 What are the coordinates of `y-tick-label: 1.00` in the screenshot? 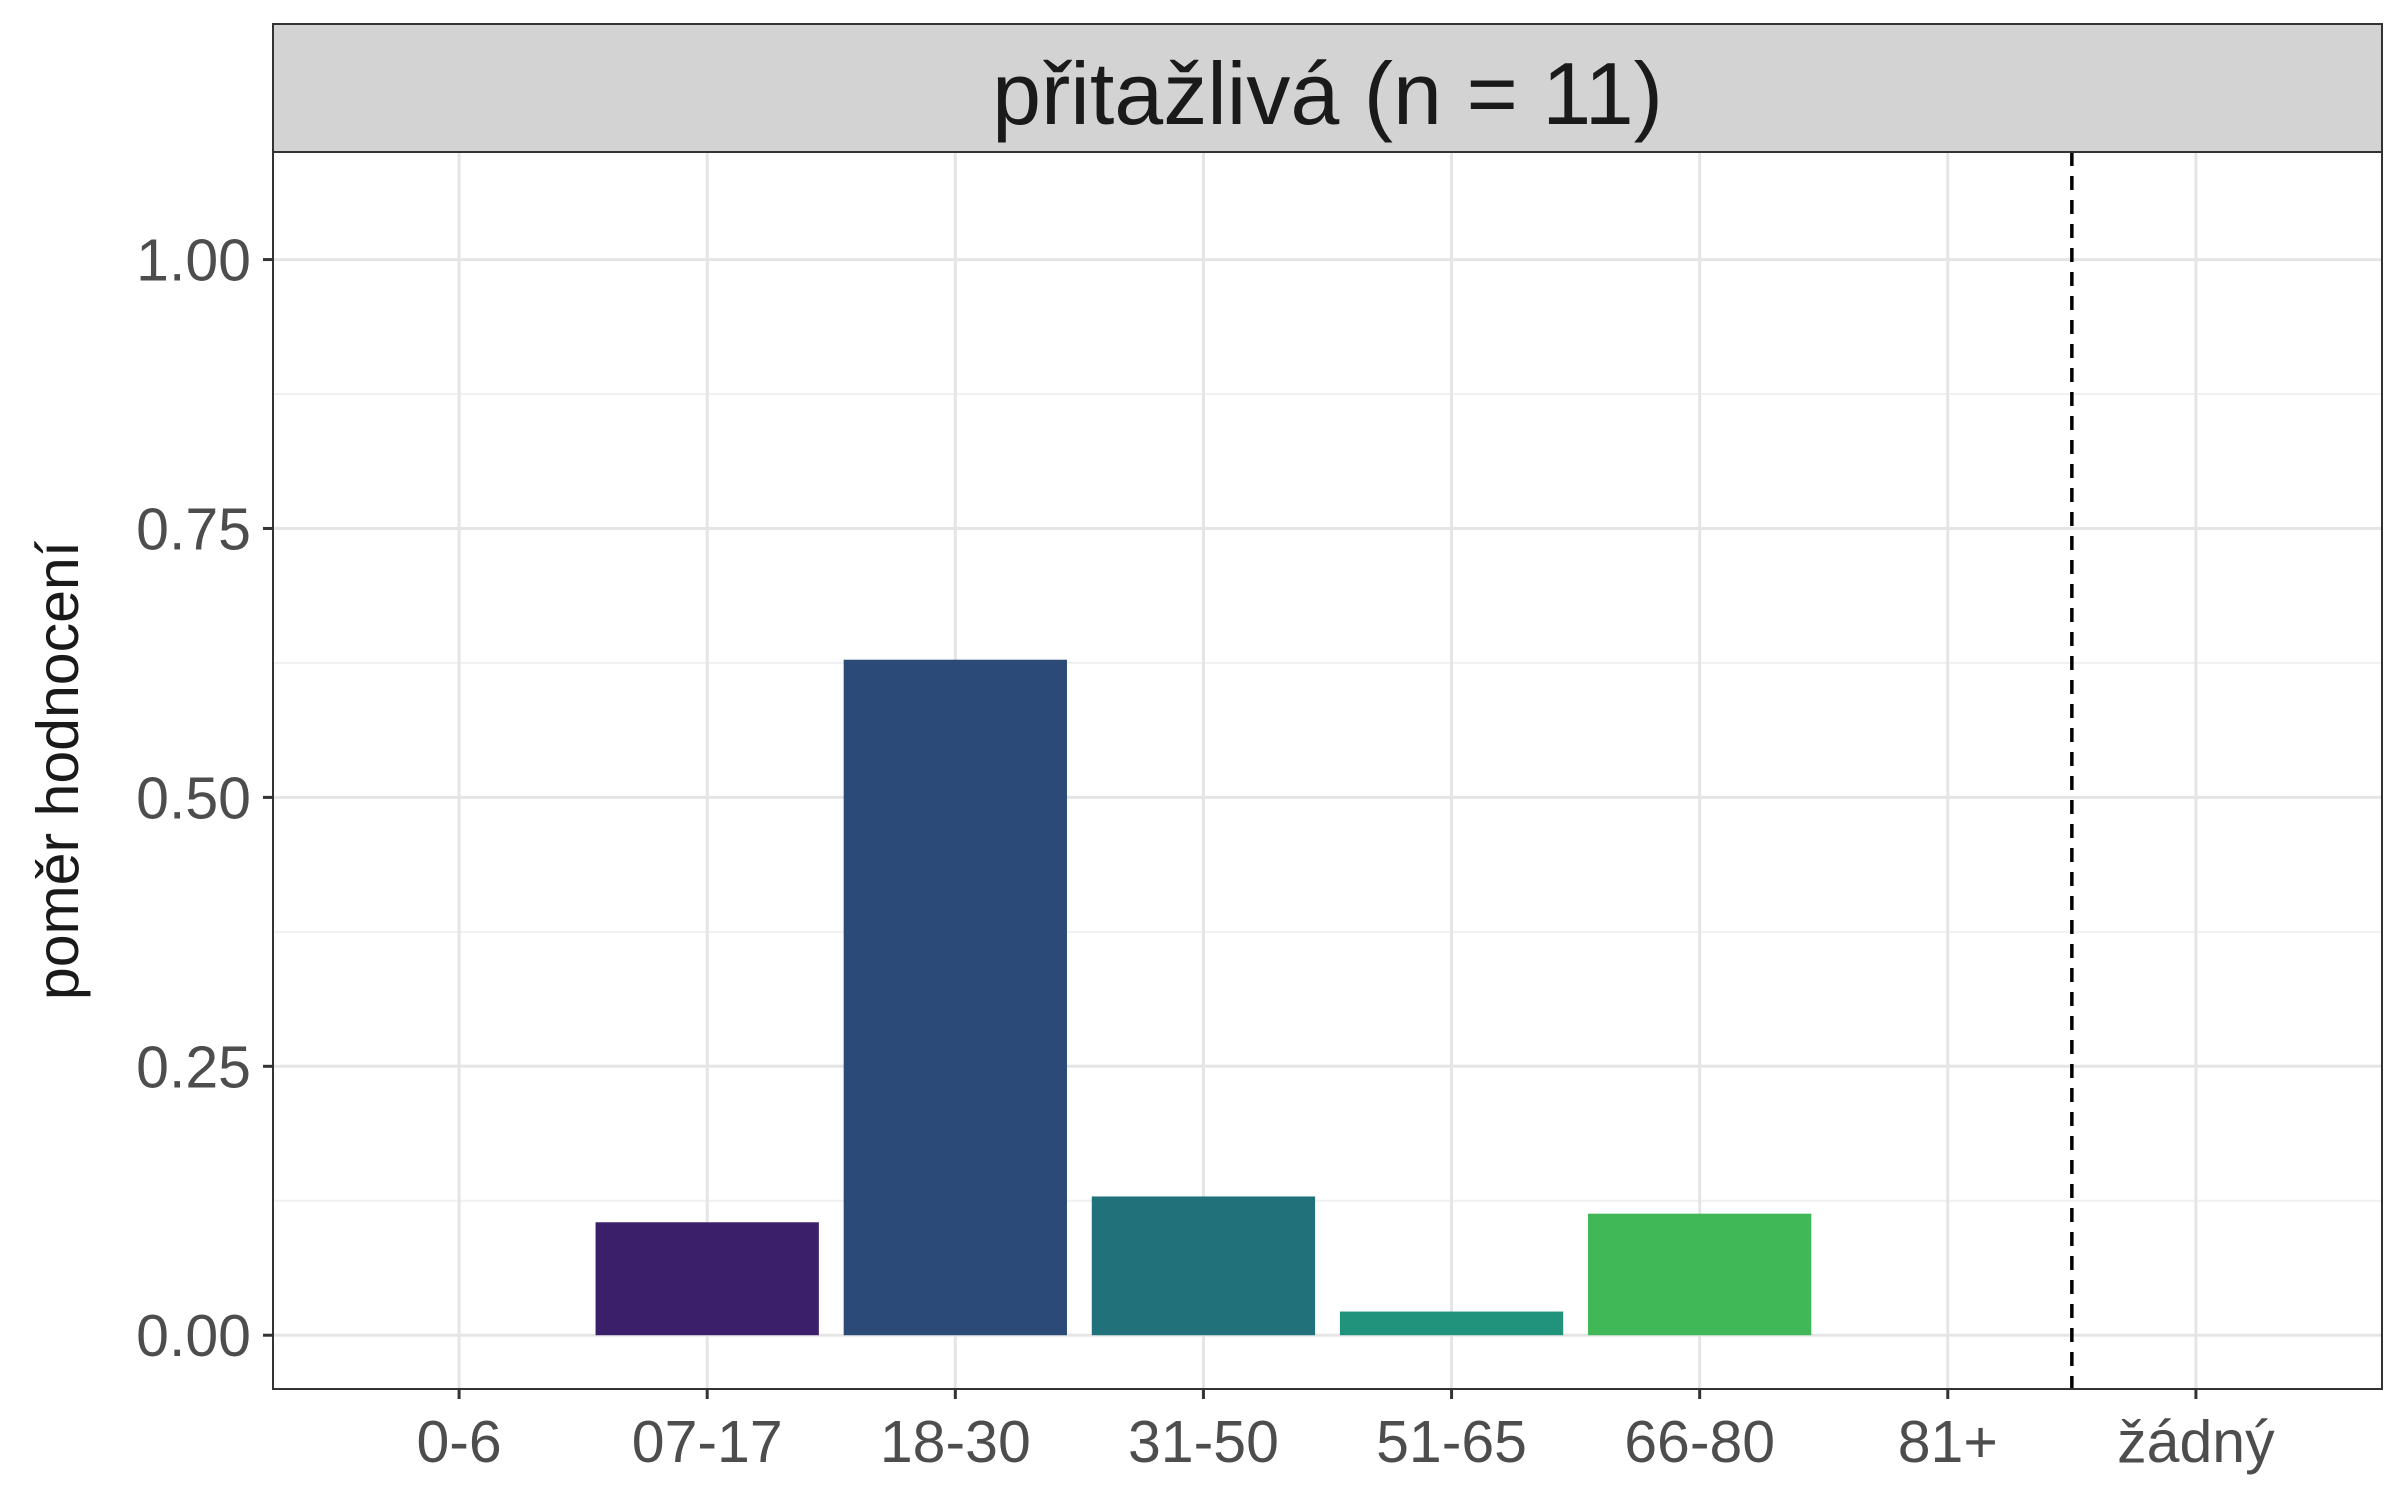 It's located at (193, 261).